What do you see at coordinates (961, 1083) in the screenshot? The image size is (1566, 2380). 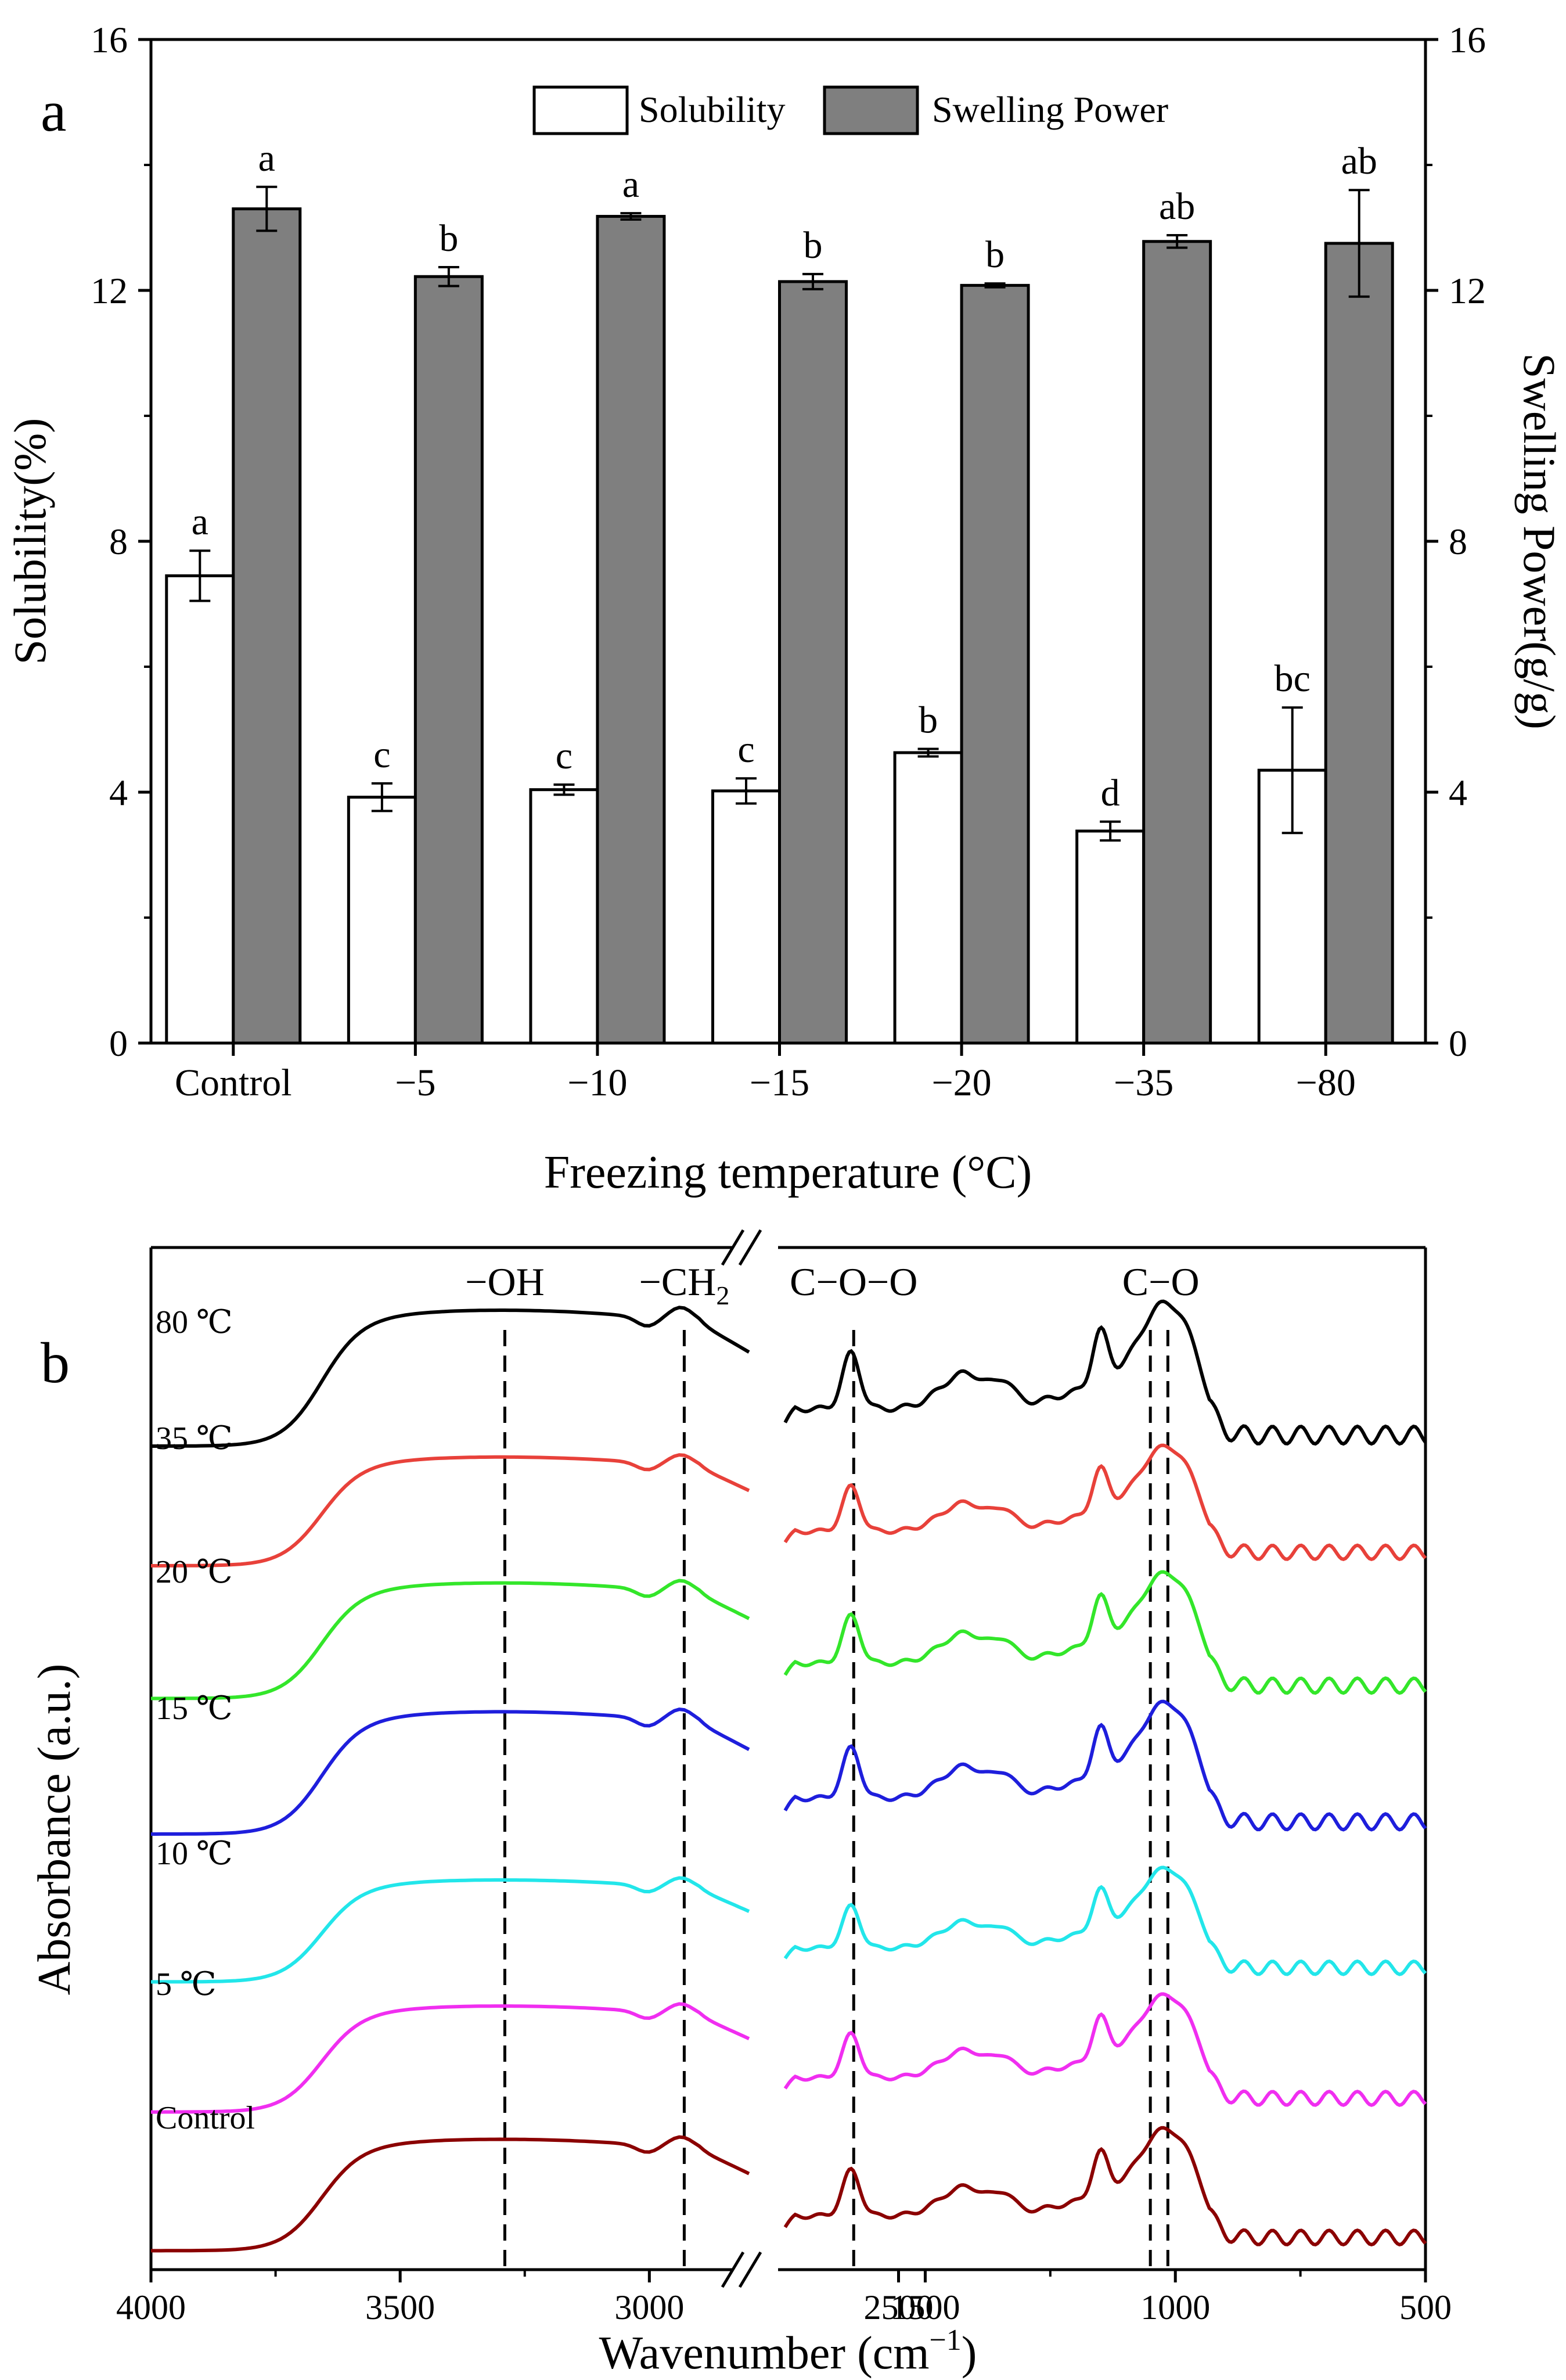 I see `x-tick-label: −20` at bounding box center [961, 1083].